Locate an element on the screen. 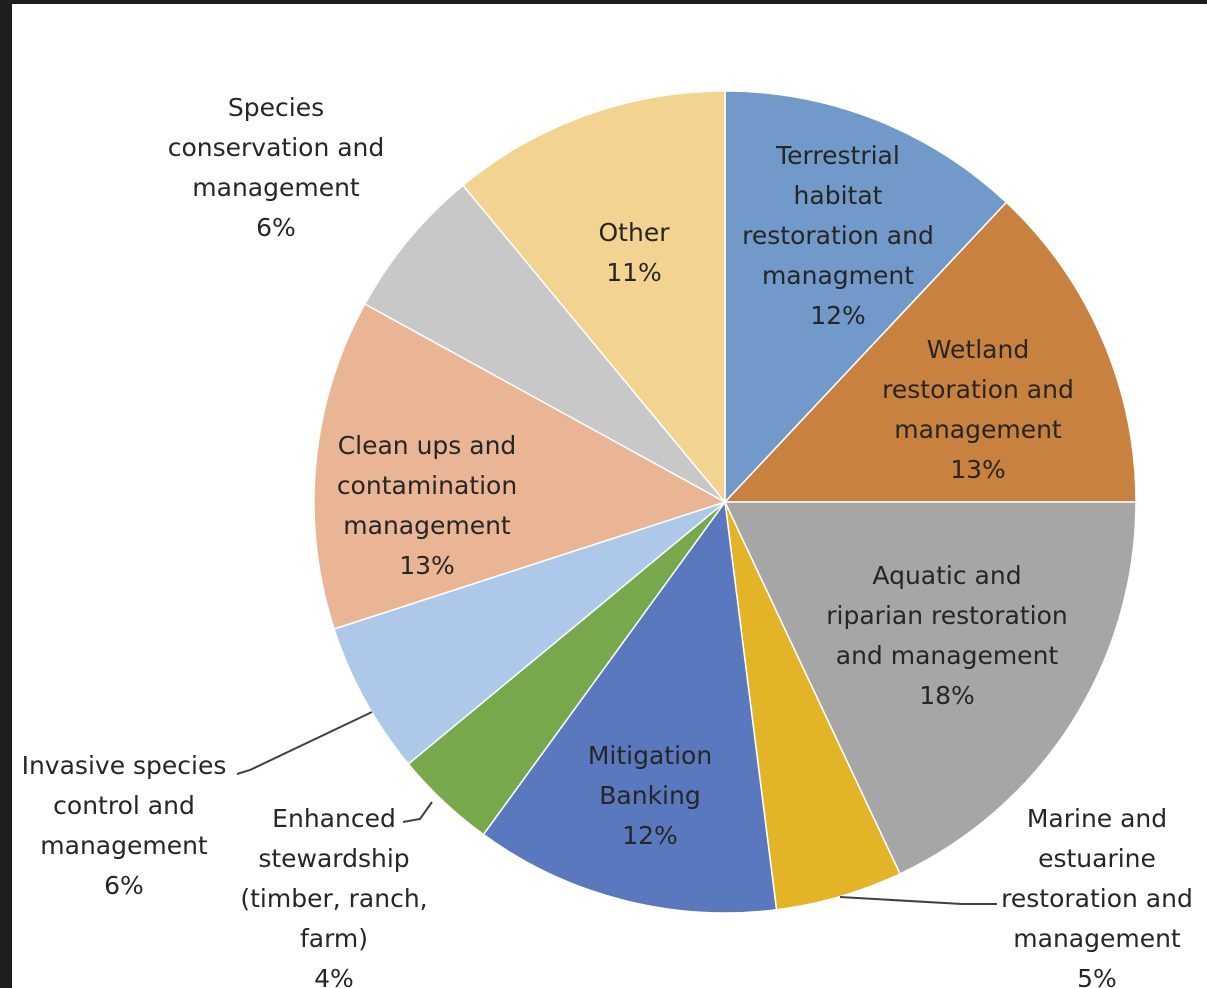  data-label-line: and management is located at coordinates (947, 655).